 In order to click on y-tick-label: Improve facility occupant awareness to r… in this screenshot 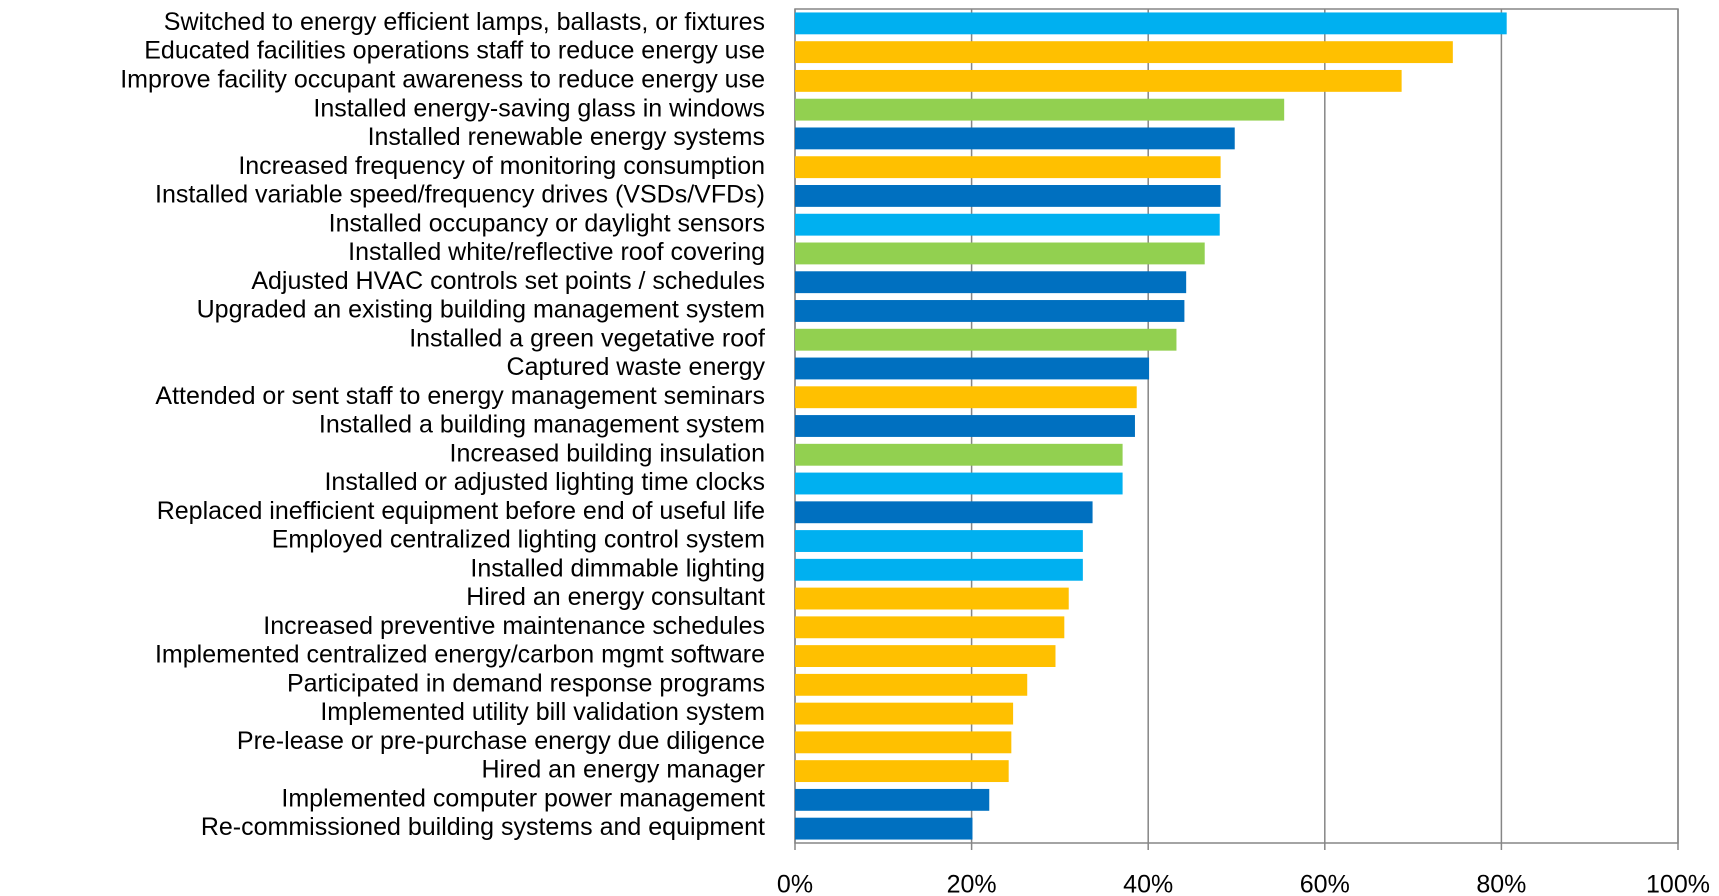, I will do `click(442, 80)`.